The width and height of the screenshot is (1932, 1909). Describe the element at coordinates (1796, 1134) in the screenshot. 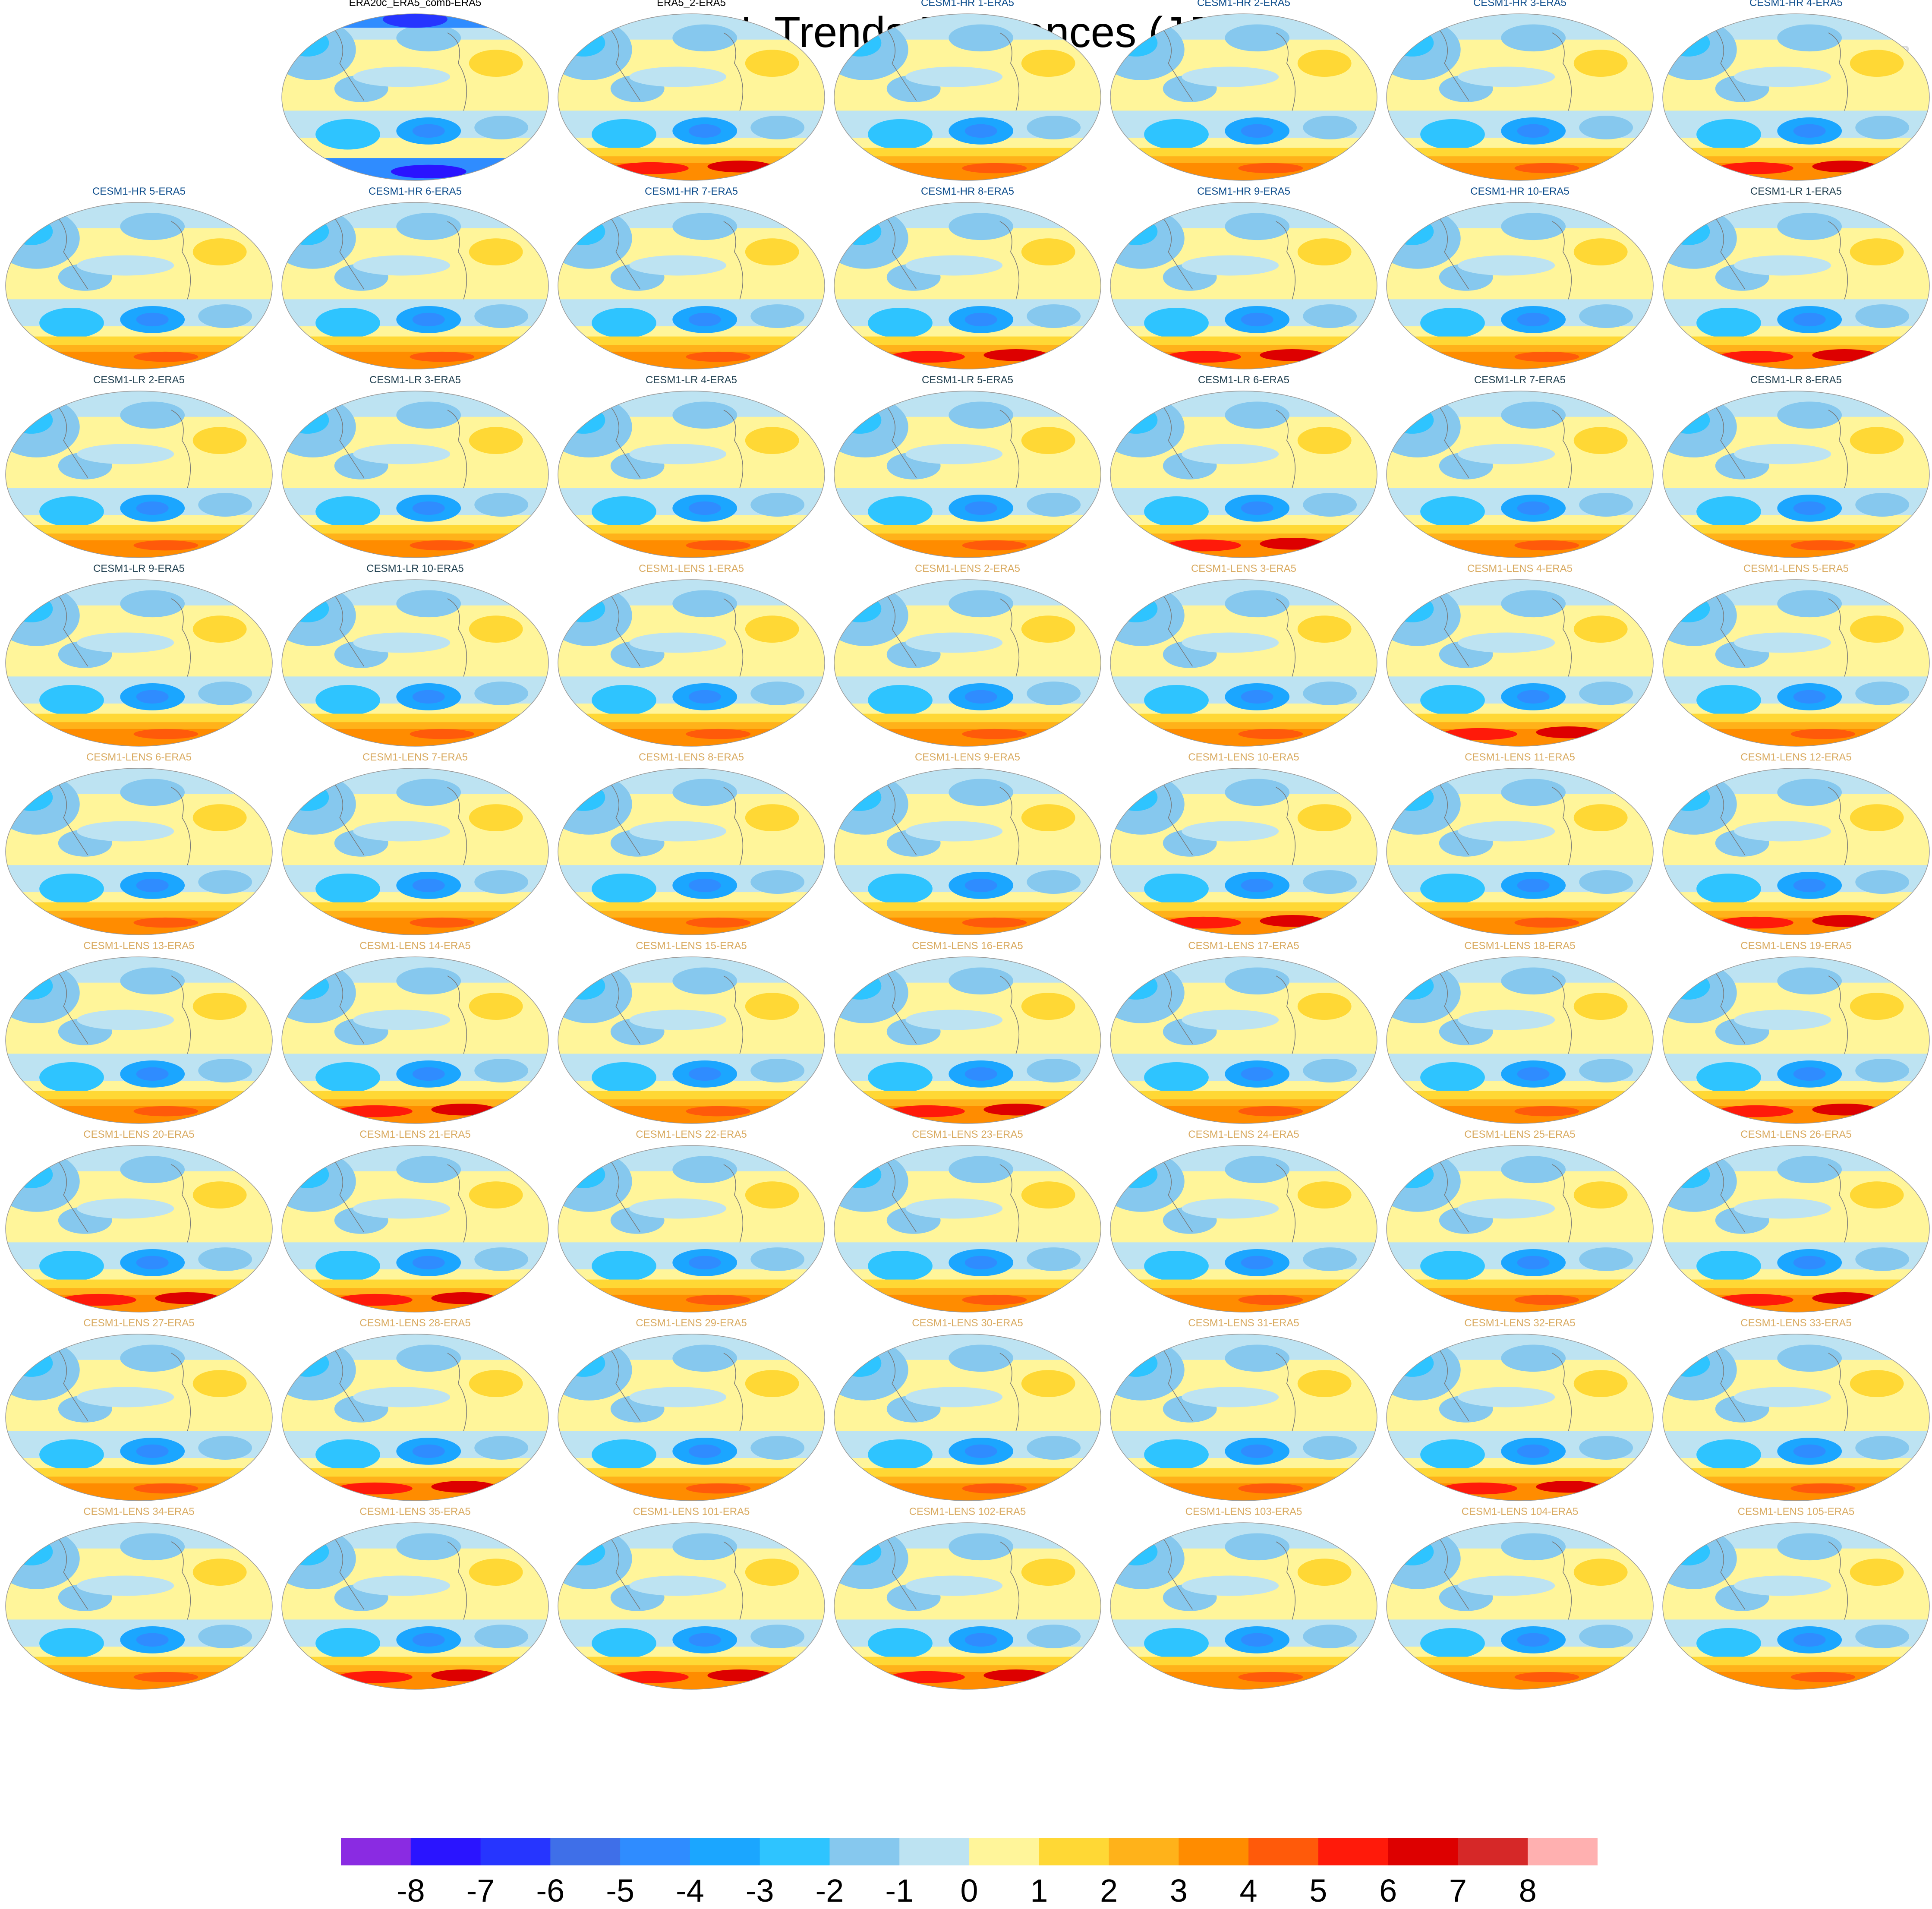

I see `panel-label: CESM1-LENS 26-ERA5` at that location.